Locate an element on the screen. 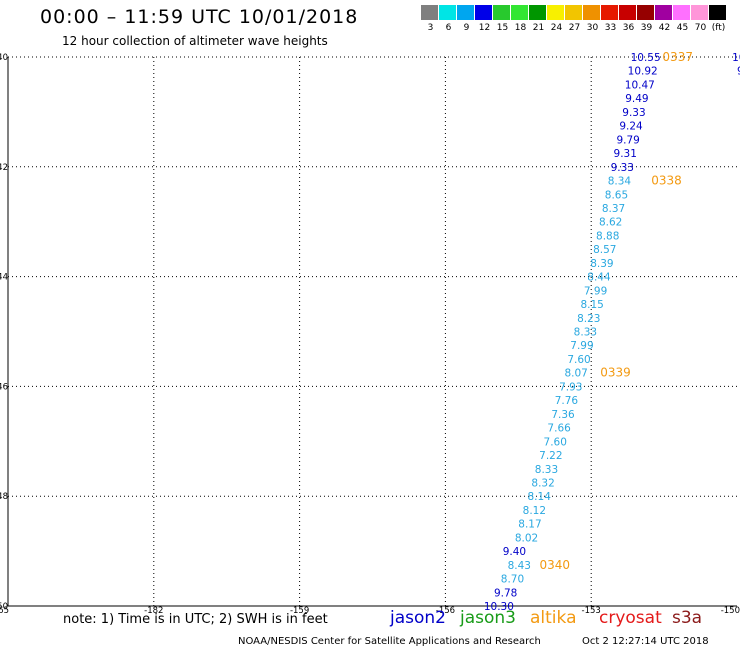  swh-value: 8.39 is located at coordinates (601, 264).